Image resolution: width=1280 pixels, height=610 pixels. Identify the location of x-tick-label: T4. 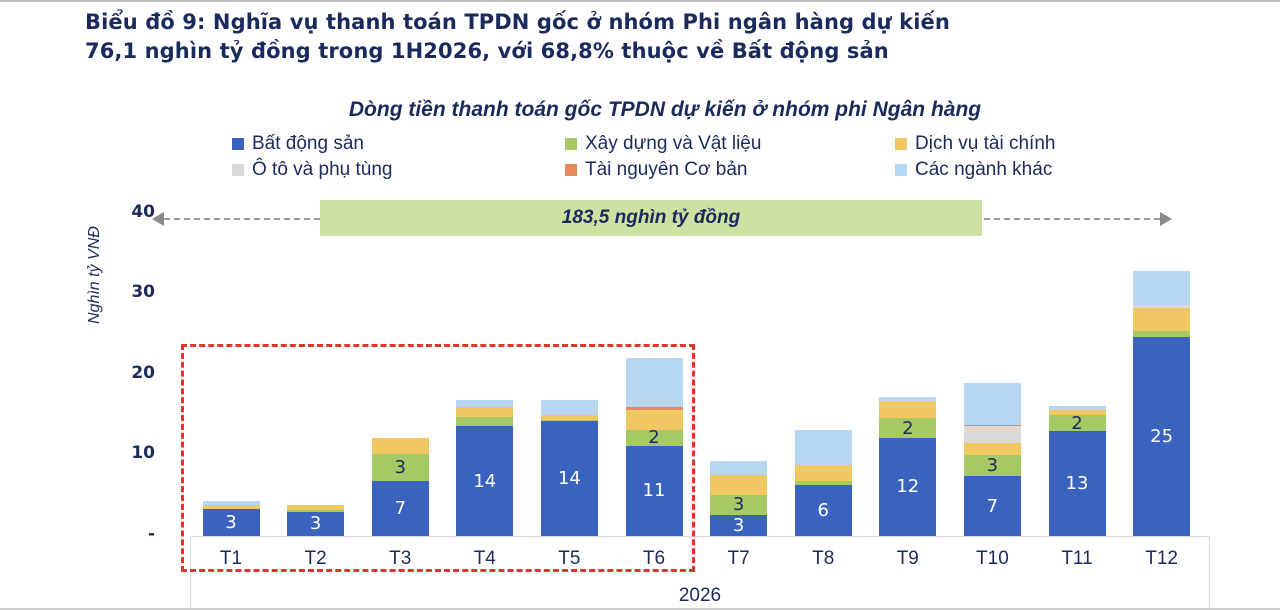
(484, 558).